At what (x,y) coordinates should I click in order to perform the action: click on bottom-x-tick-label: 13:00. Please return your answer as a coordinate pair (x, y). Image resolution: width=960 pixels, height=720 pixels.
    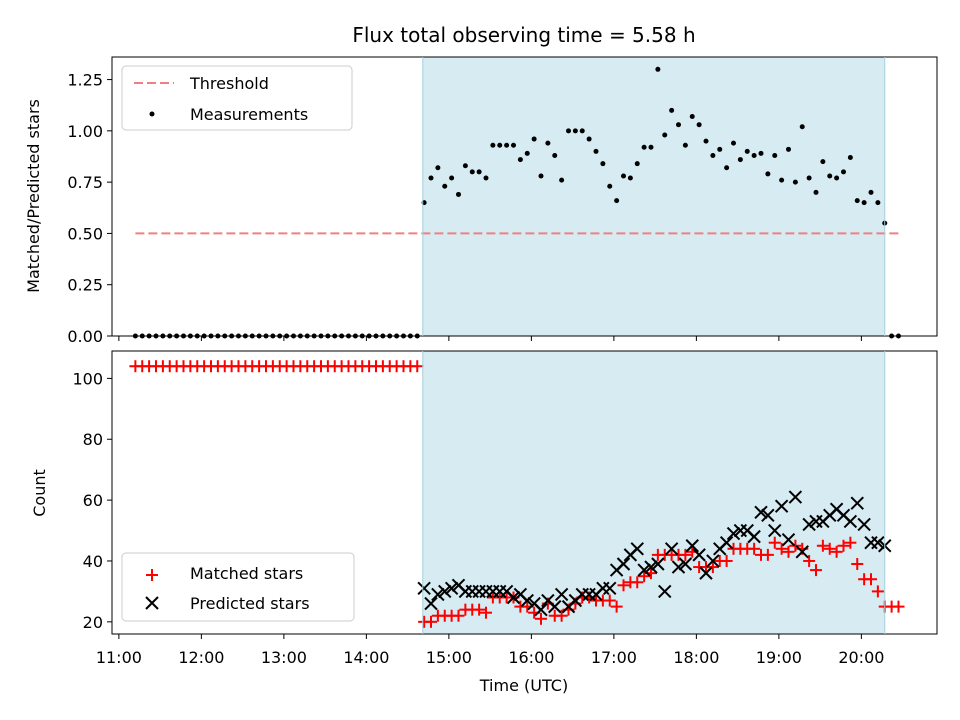
    Looking at the image, I should click on (284, 657).